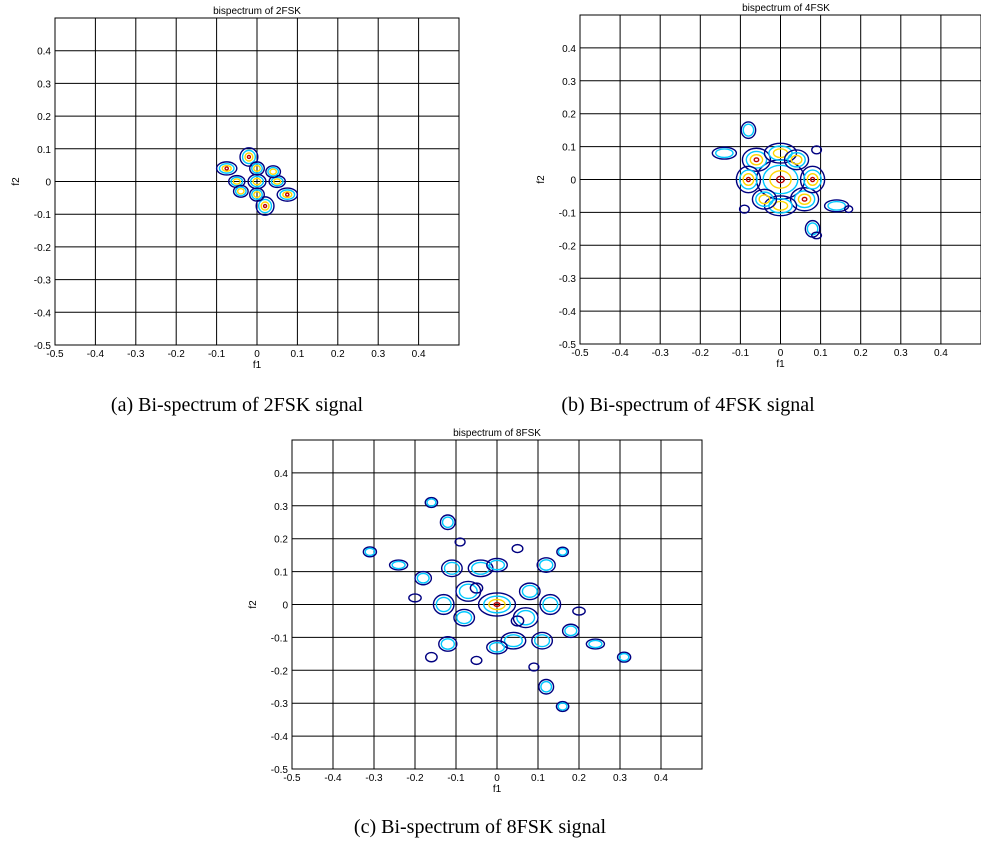 The image size is (981, 841). Describe the element at coordinates (280, 671) in the screenshot. I see `y-tick-label: -0.2` at that location.